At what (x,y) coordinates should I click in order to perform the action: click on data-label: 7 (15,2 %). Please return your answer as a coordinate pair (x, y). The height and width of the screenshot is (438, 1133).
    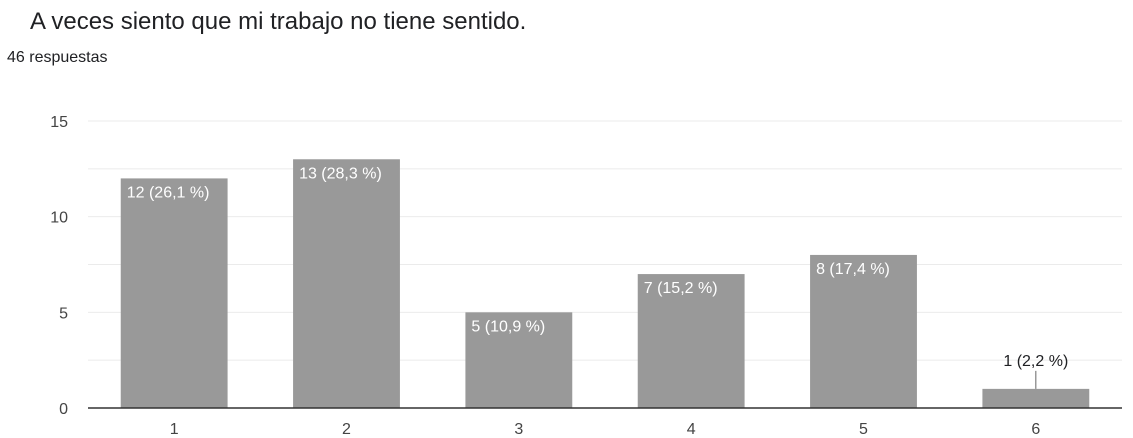
    Looking at the image, I should click on (681, 288).